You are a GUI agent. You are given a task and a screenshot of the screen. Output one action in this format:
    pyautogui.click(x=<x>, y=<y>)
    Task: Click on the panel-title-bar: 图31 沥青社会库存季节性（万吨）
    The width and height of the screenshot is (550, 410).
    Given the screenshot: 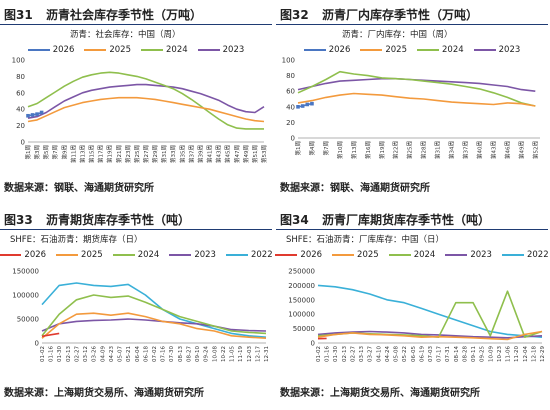 What is the action you would take?
    pyautogui.click(x=136, y=14)
    